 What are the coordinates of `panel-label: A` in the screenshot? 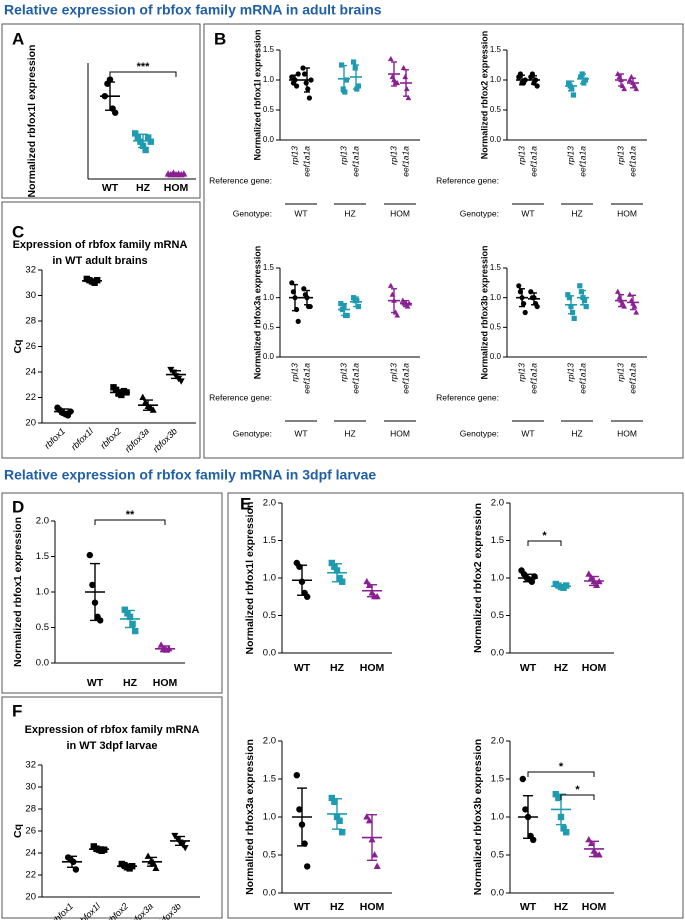 It's located at (18, 38).